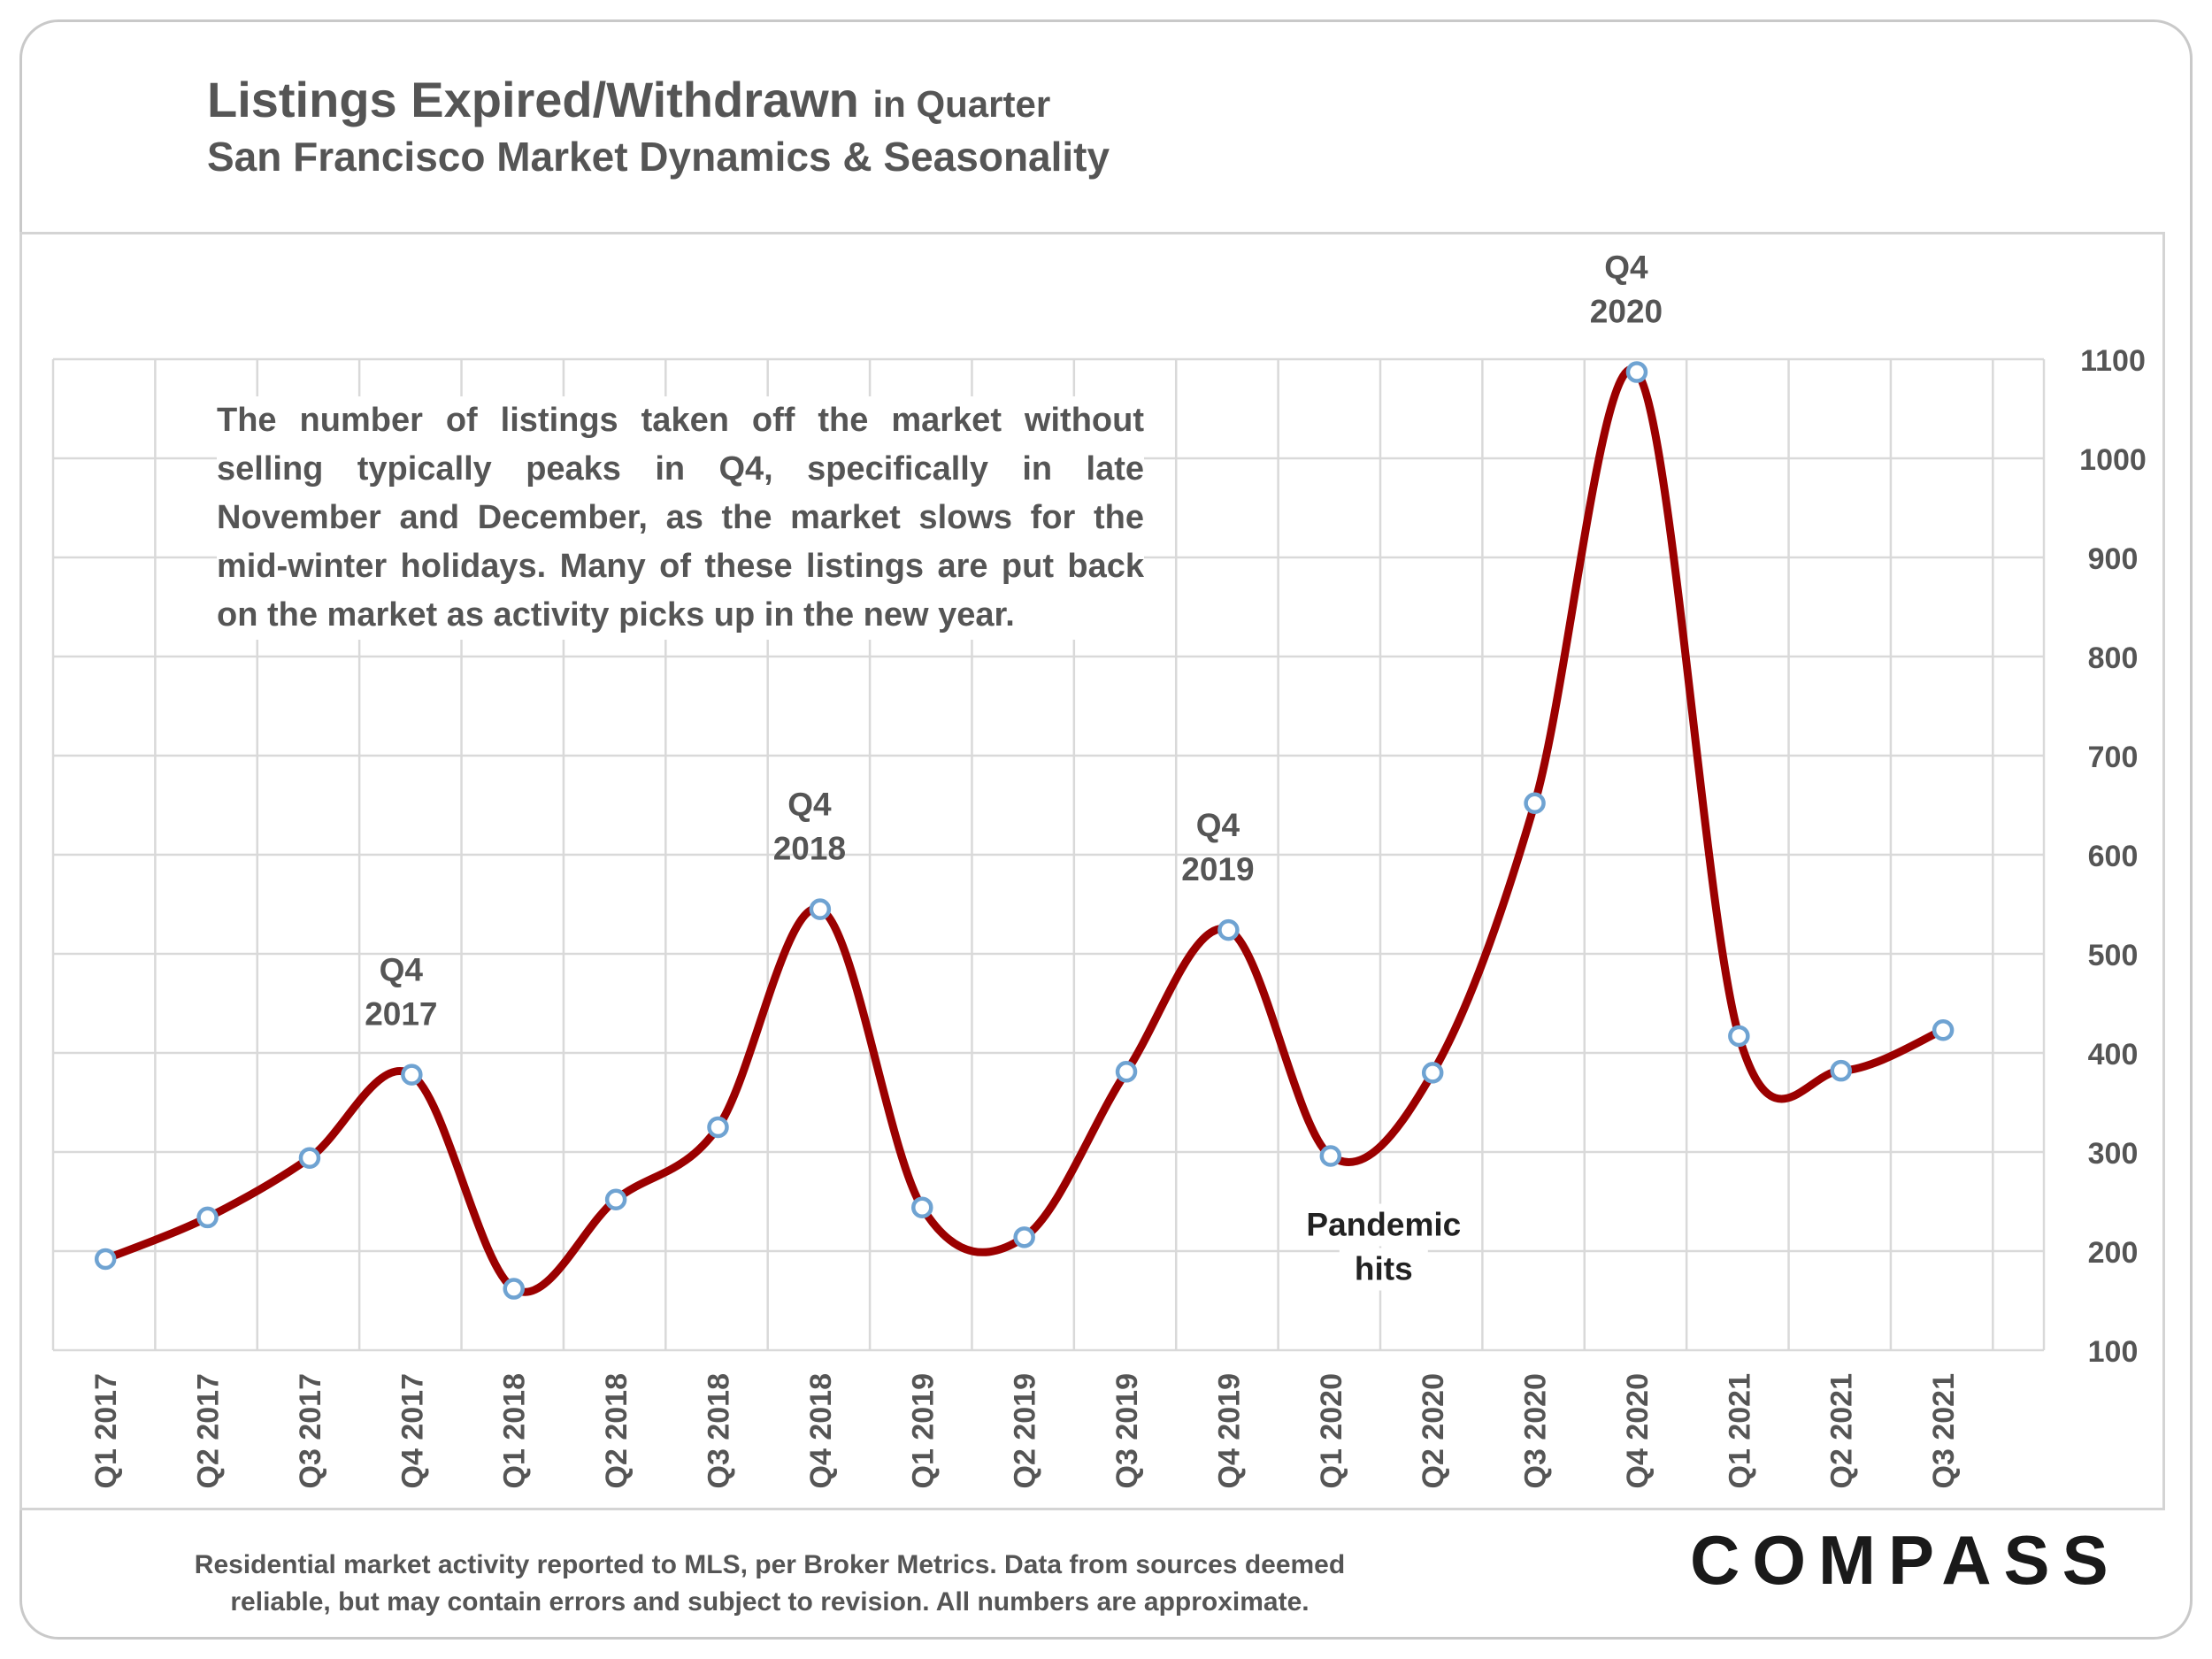 Image resolution: width=2212 pixels, height=1659 pixels. Describe the element at coordinates (1842, 1431) in the screenshot. I see `x-tick-label: Q2 2021` at that location.